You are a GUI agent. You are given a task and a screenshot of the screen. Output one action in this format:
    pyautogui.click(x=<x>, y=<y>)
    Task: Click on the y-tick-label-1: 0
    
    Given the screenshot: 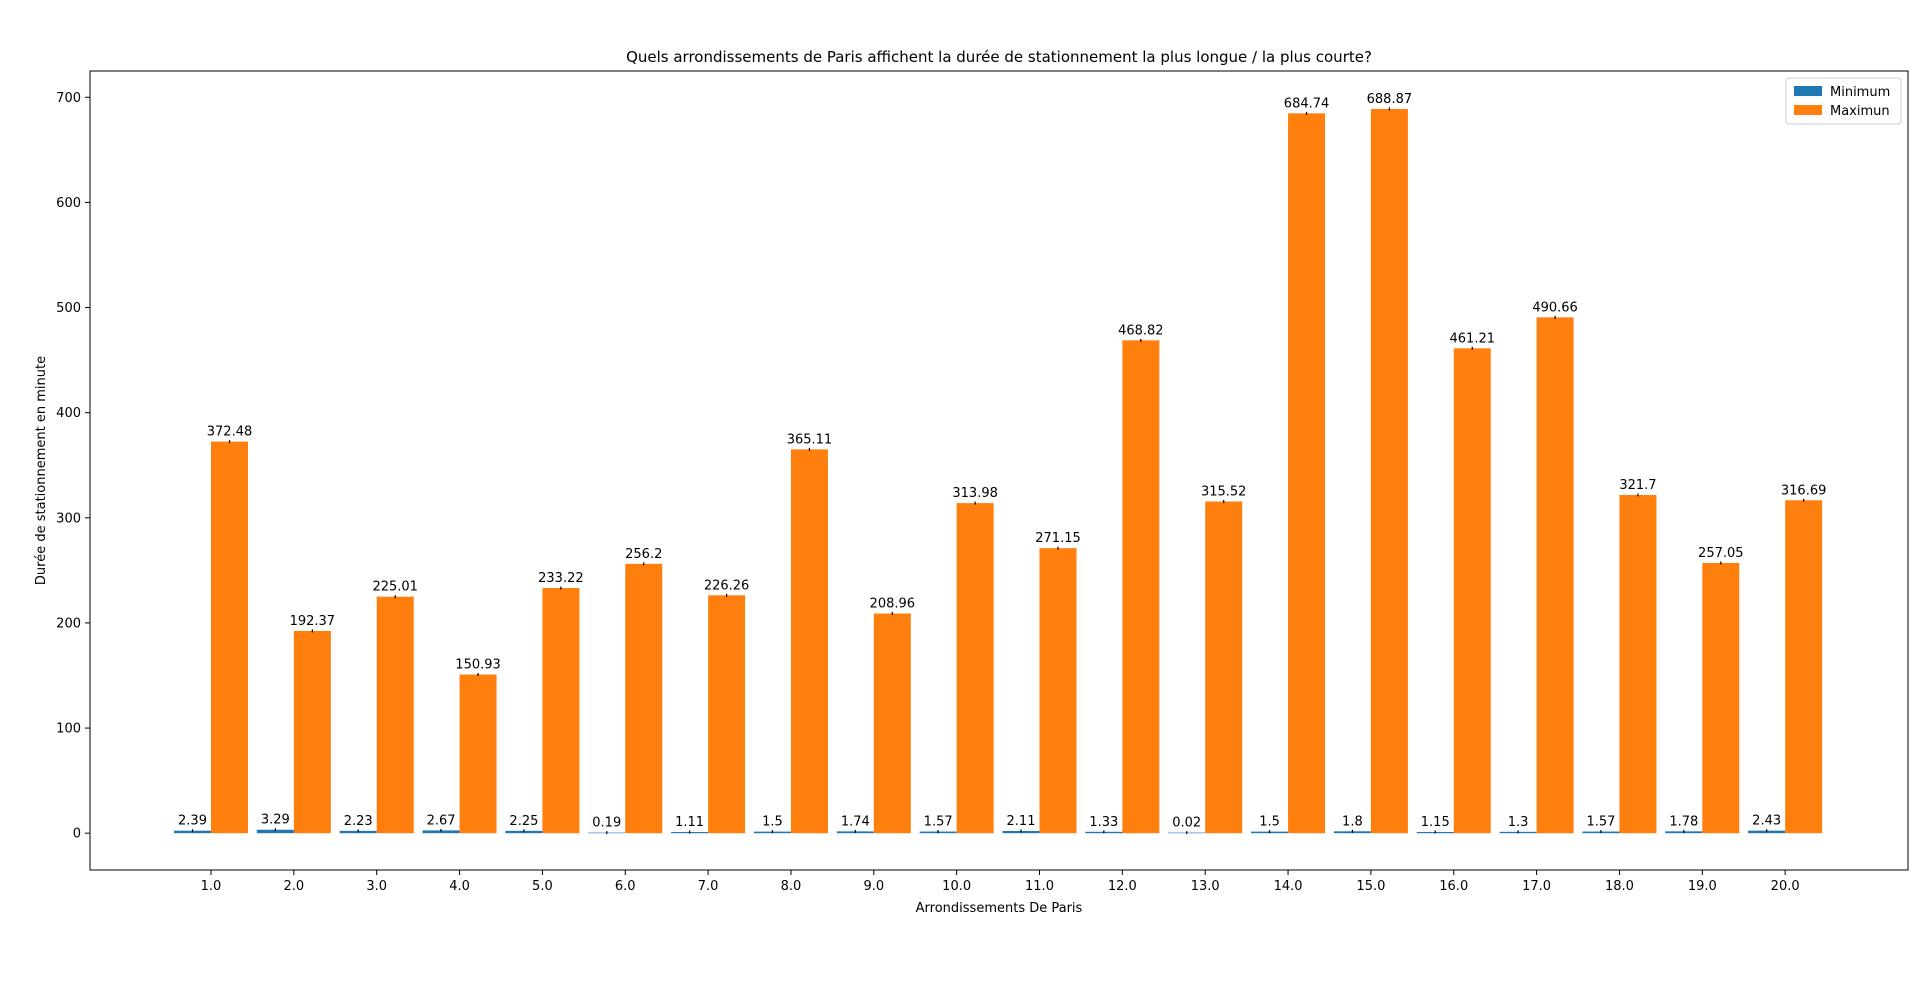 What is the action you would take?
    pyautogui.click(x=77, y=834)
    